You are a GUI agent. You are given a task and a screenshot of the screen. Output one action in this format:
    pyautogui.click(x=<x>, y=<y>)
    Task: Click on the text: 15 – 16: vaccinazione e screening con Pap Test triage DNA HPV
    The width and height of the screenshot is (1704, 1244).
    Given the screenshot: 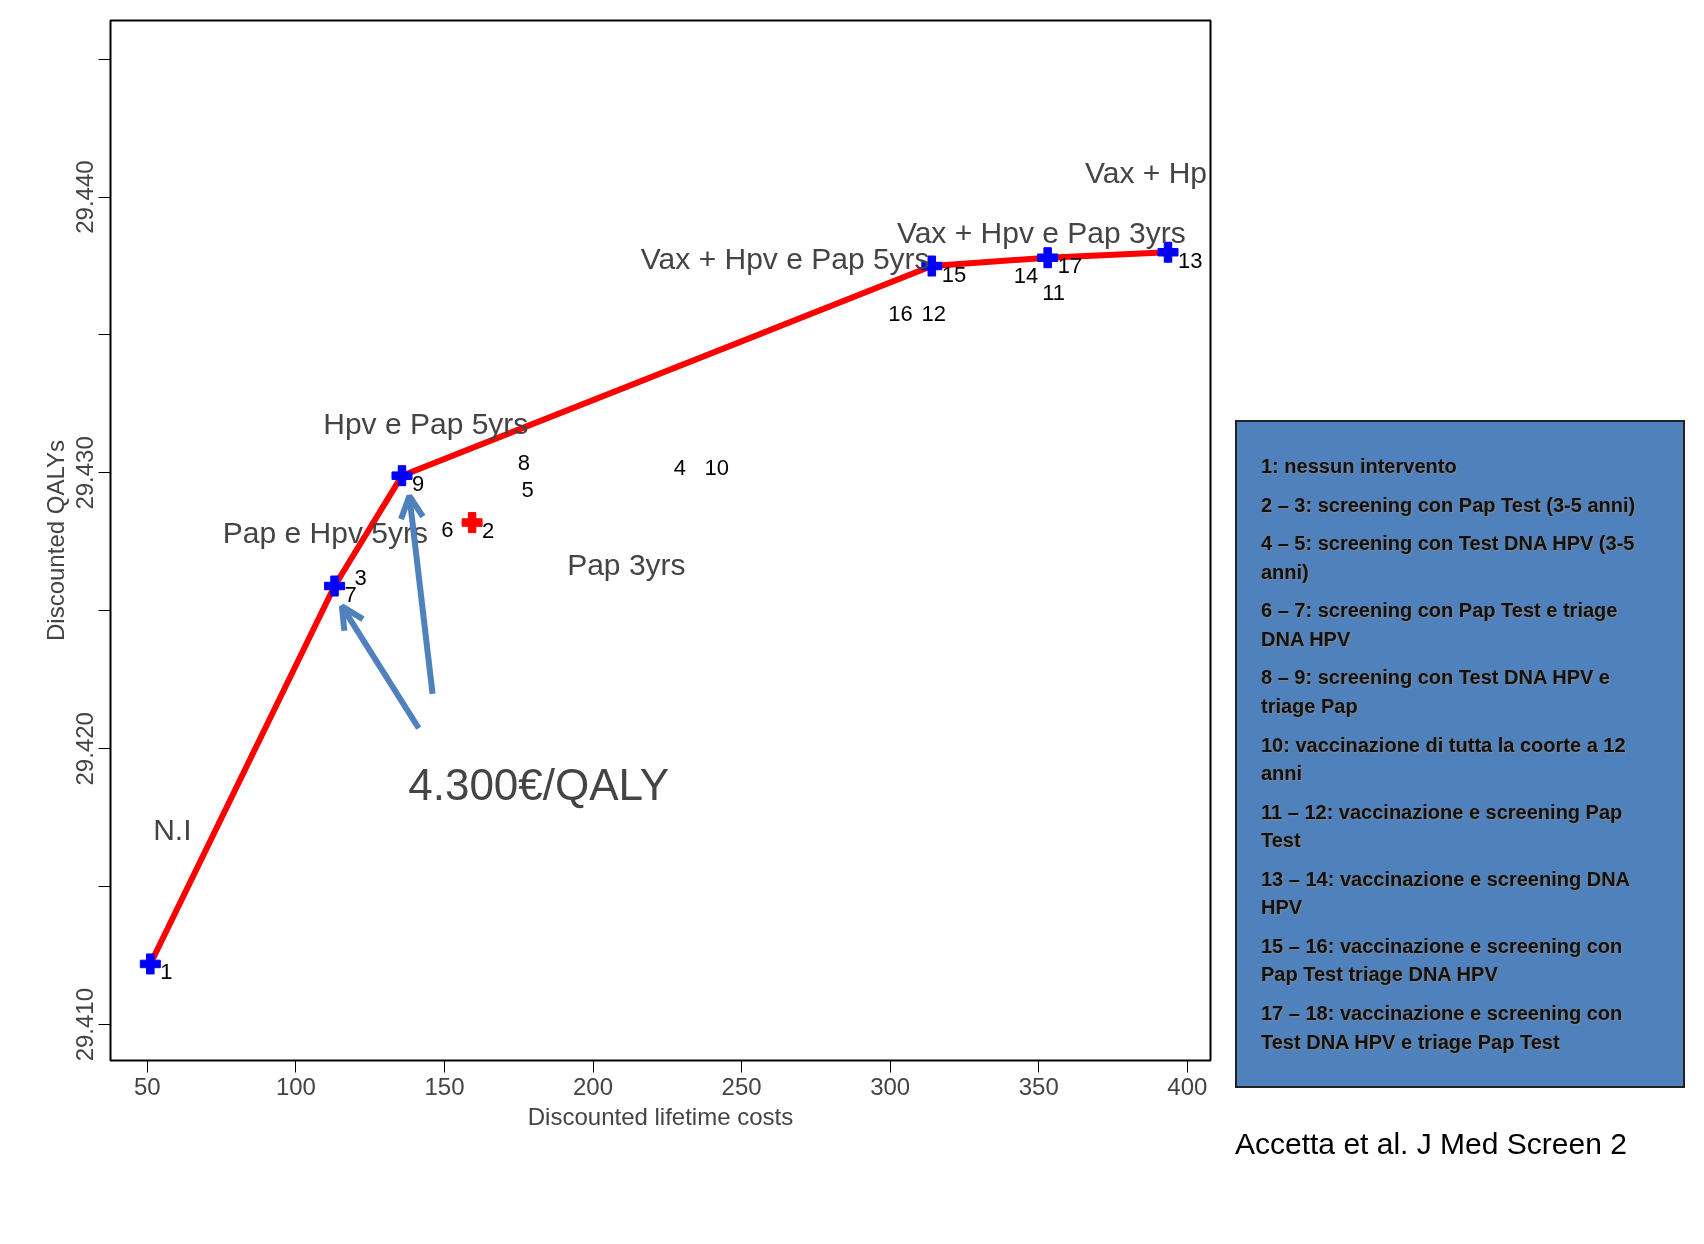 What is the action you would take?
    pyautogui.click(x=1442, y=960)
    